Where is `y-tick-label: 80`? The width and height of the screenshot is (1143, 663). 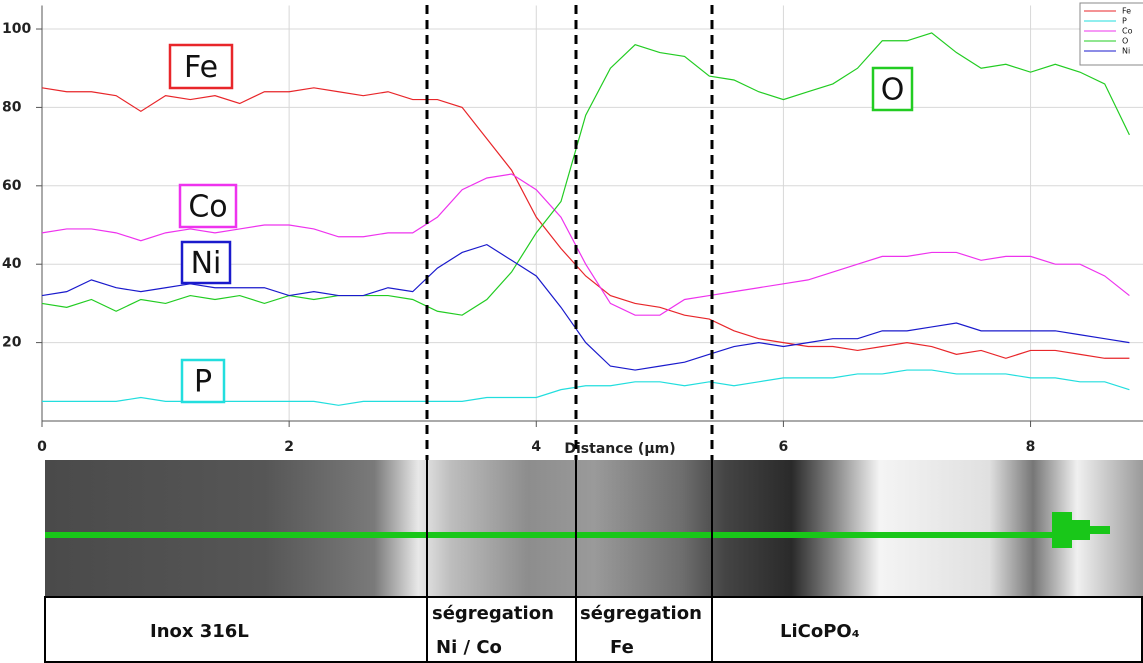
y-tick-label: 80 is located at coordinates (12, 107).